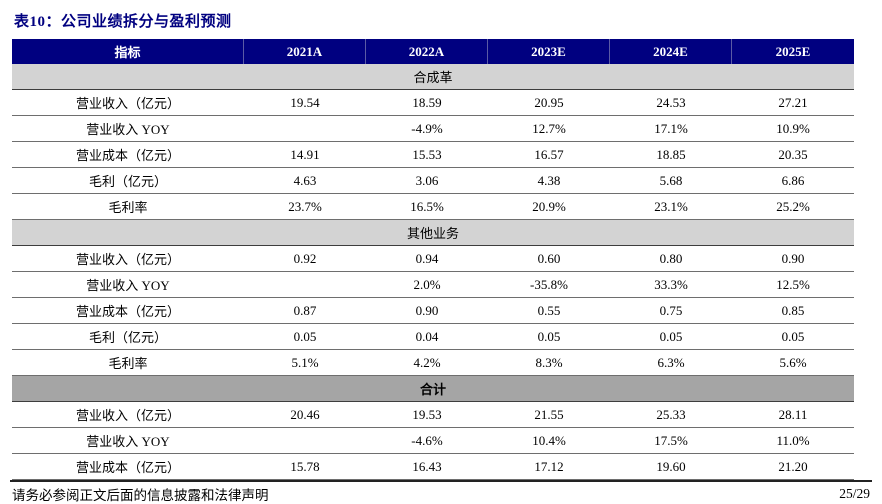 The width and height of the screenshot is (882, 504). What do you see at coordinates (427, 180) in the screenshot?
I see `row-value: 3.06` at bounding box center [427, 180].